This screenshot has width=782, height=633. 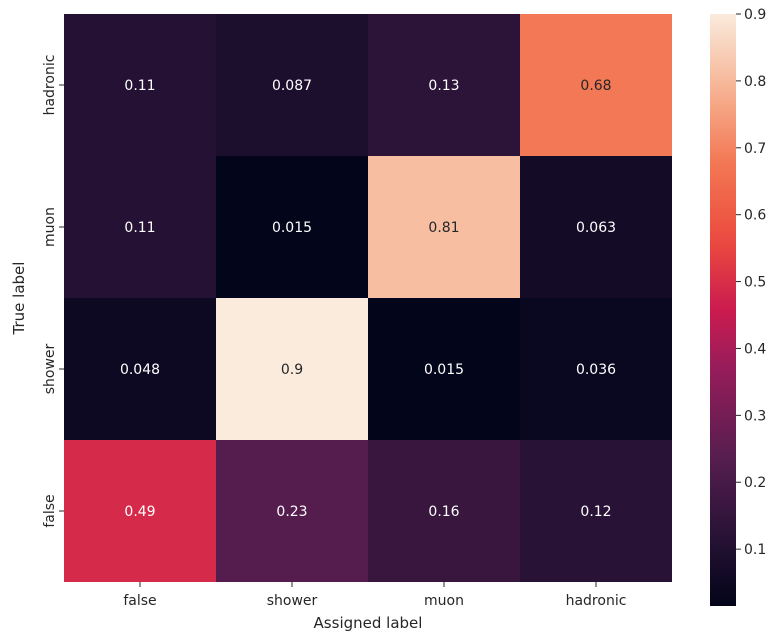 What do you see at coordinates (292, 601) in the screenshot?
I see `x-tick-label: shower` at bounding box center [292, 601].